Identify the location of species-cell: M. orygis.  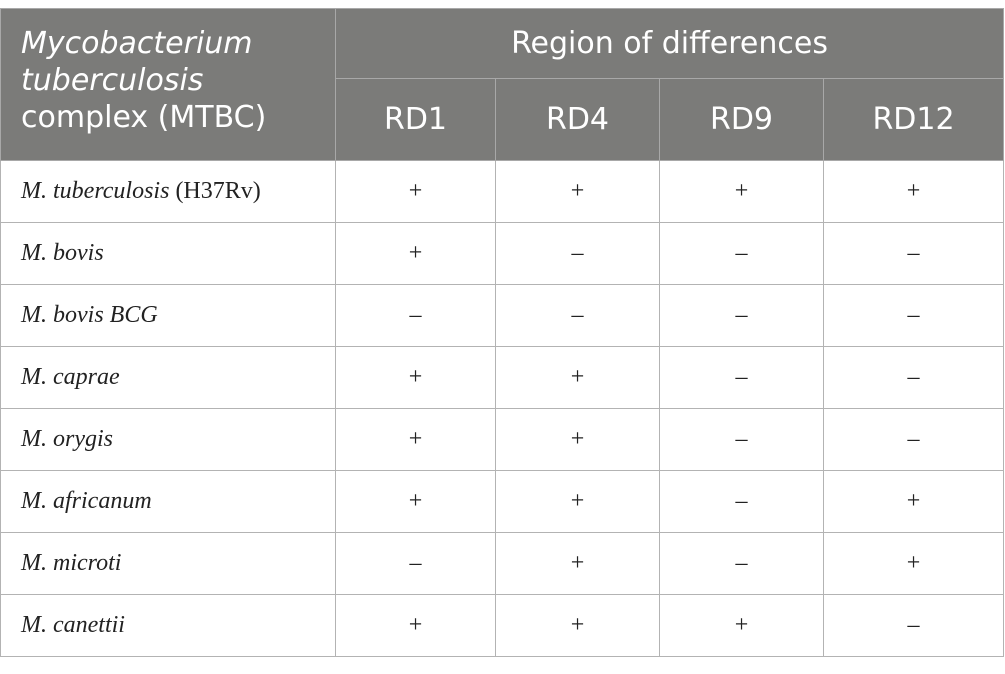
(168, 439).